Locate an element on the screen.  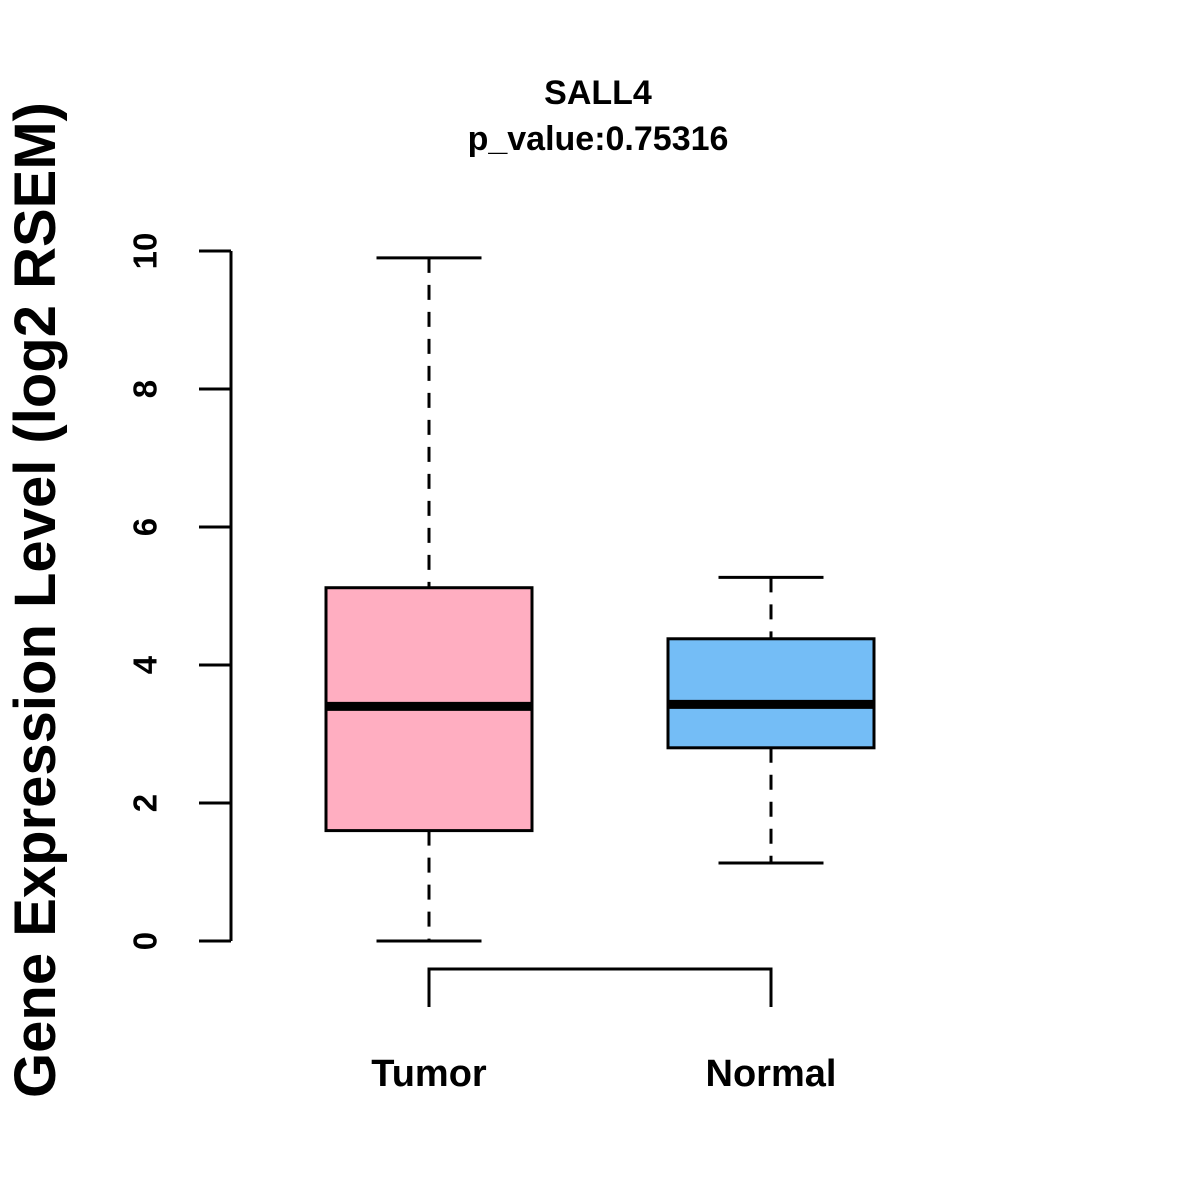
normal-box is located at coordinates (771, 693).